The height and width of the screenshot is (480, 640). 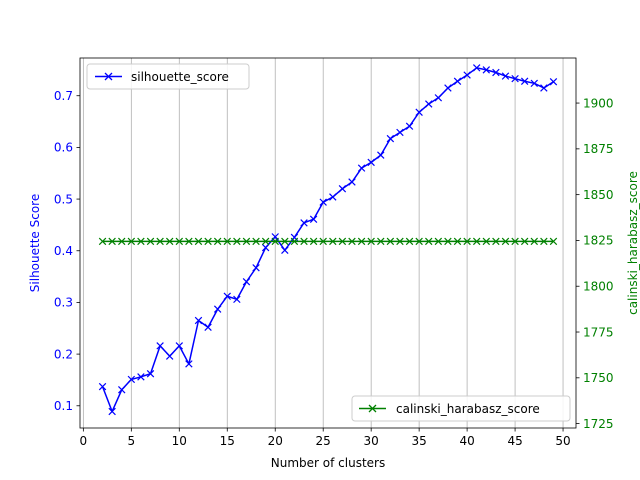 What do you see at coordinates (372, 408) in the screenshot?
I see `legend-marker` at bounding box center [372, 408].